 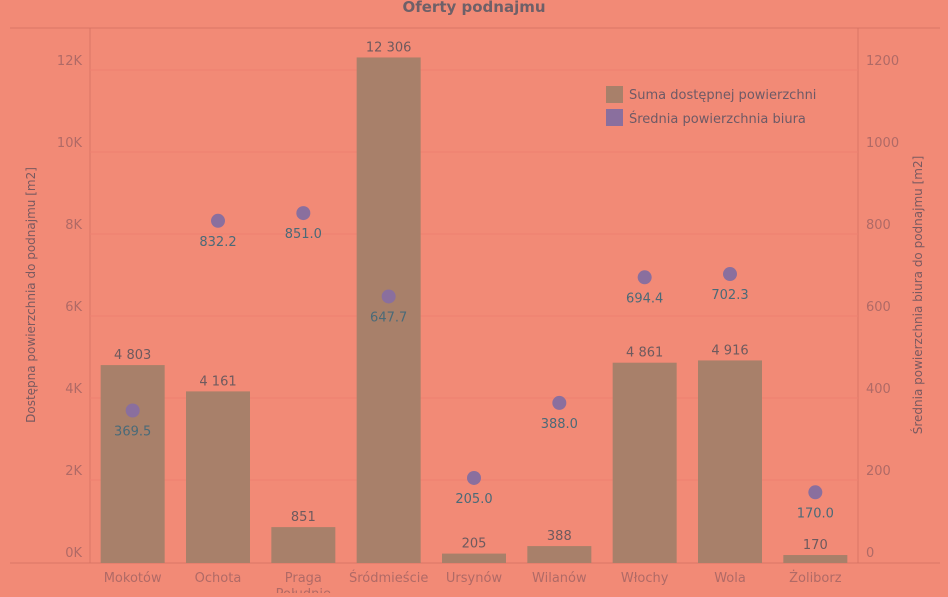 What do you see at coordinates (878, 307) in the screenshot?
I see `y2-tick-label: 600` at bounding box center [878, 307].